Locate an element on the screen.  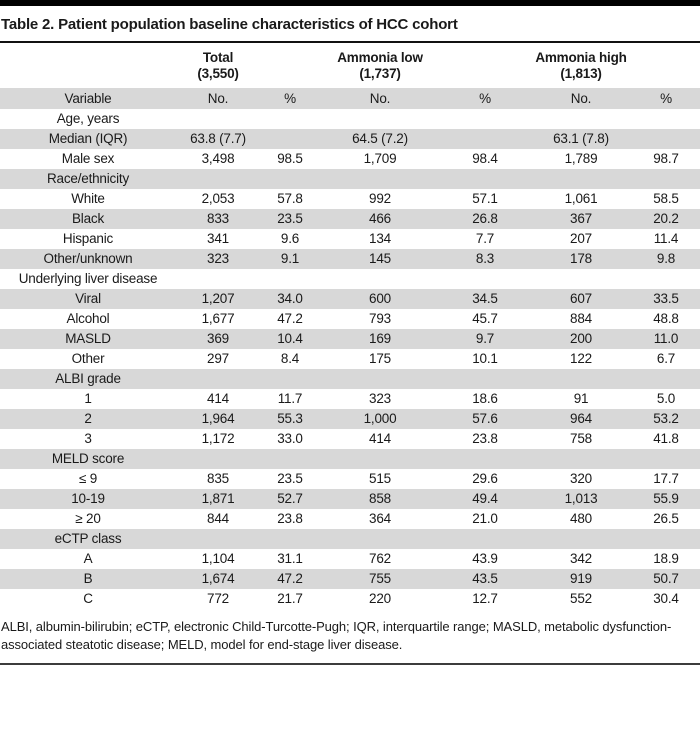
group-label: Ammonia low is located at coordinates (380, 57).